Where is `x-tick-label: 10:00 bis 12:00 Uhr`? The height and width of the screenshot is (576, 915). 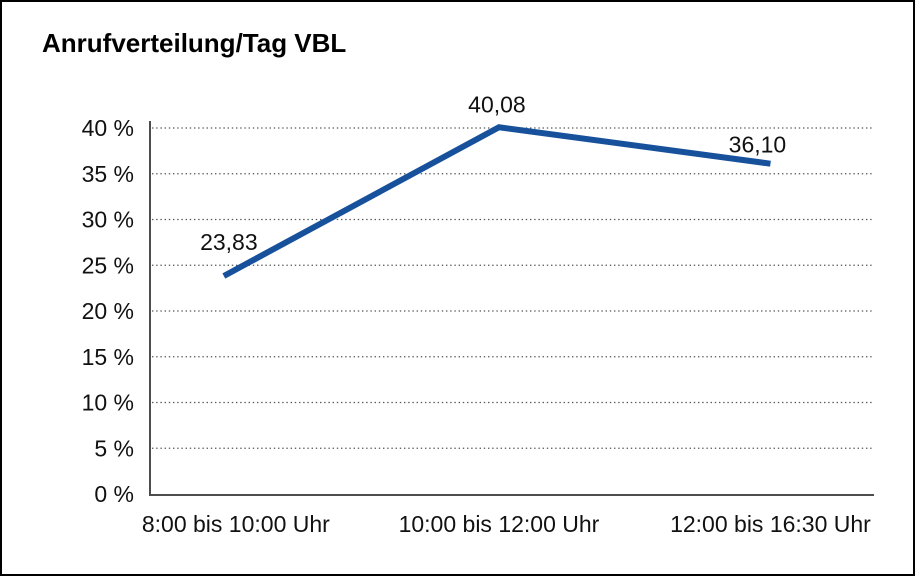 x-tick-label: 10:00 bis 12:00 Uhr is located at coordinates (499, 524).